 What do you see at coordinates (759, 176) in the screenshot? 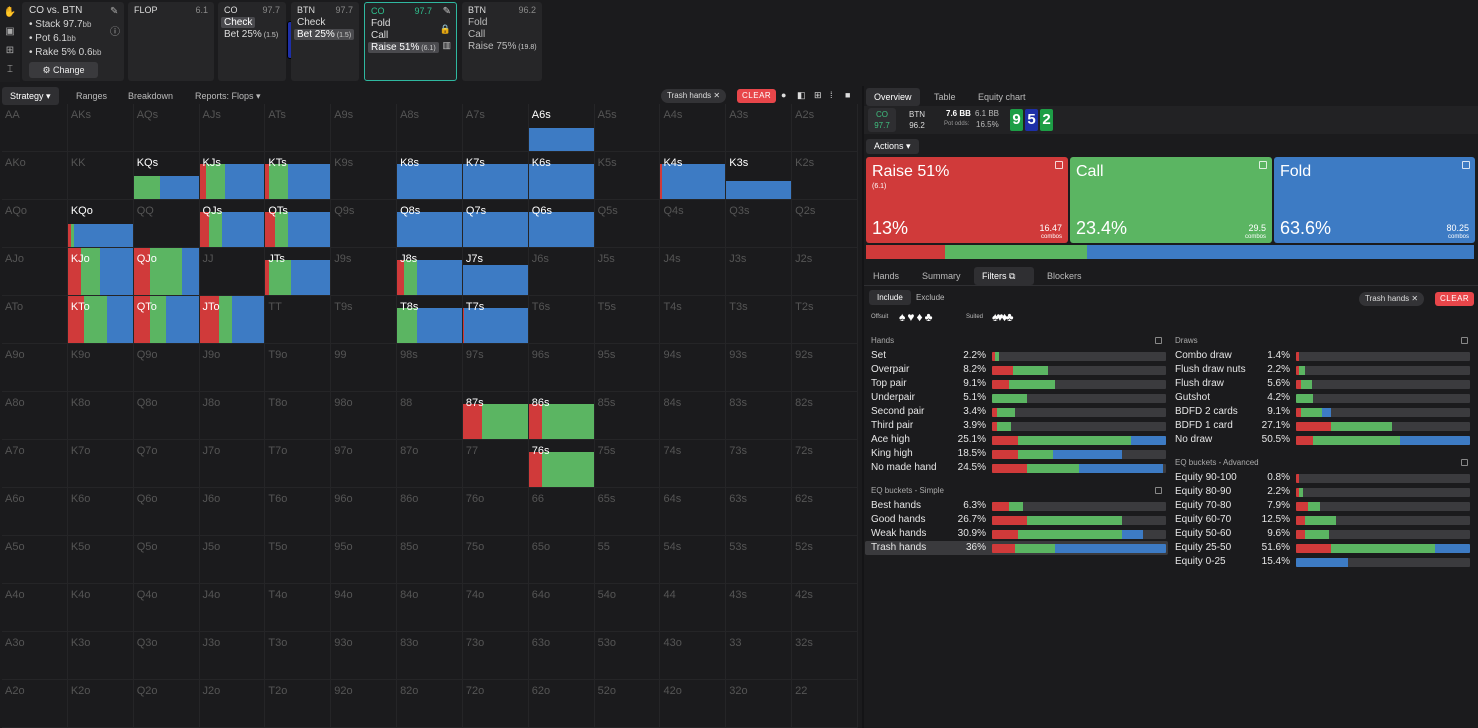
I see `hand-cell: K3s` at bounding box center [759, 176].